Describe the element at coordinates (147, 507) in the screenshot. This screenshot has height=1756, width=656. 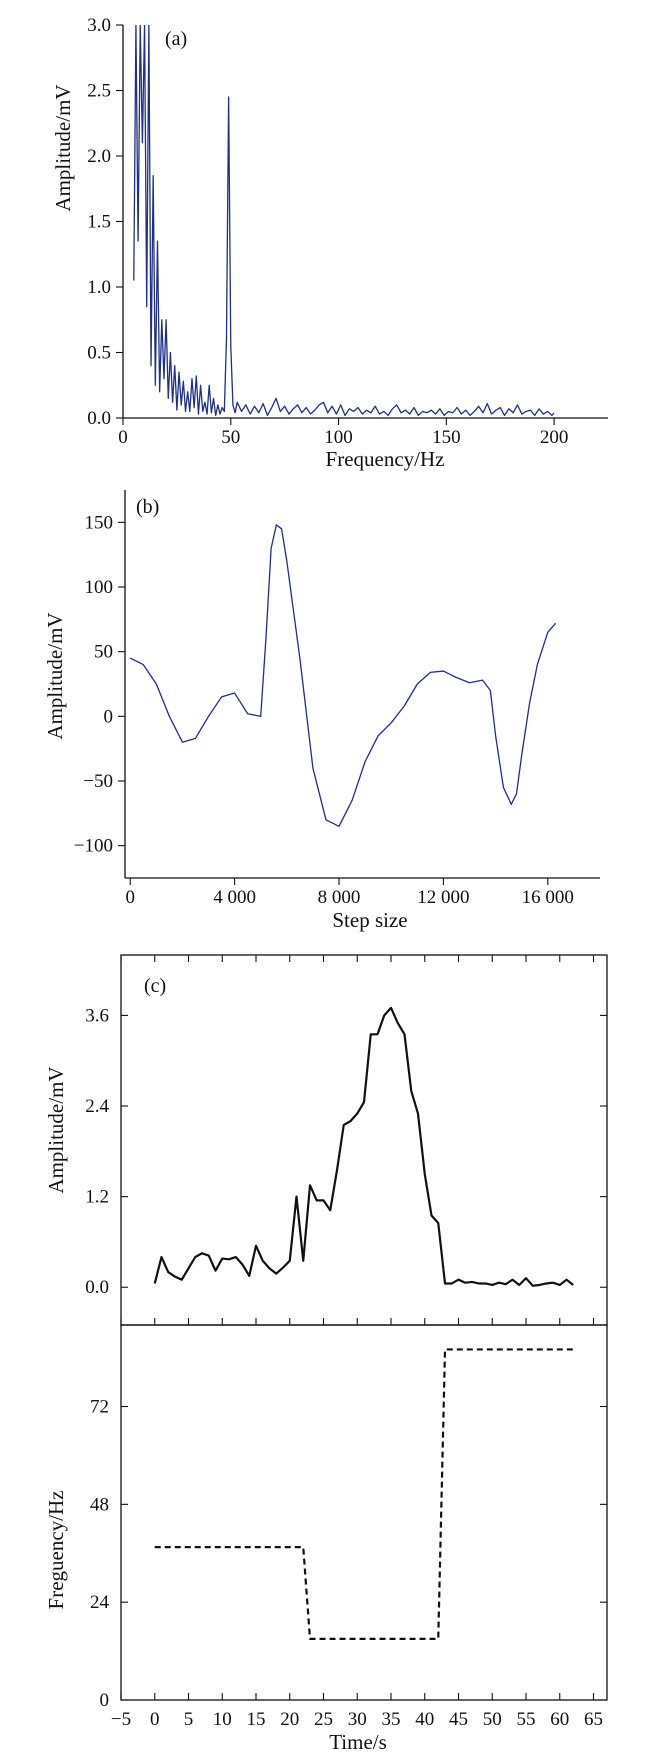
I see `chart-b-panel-label: (b)` at that location.